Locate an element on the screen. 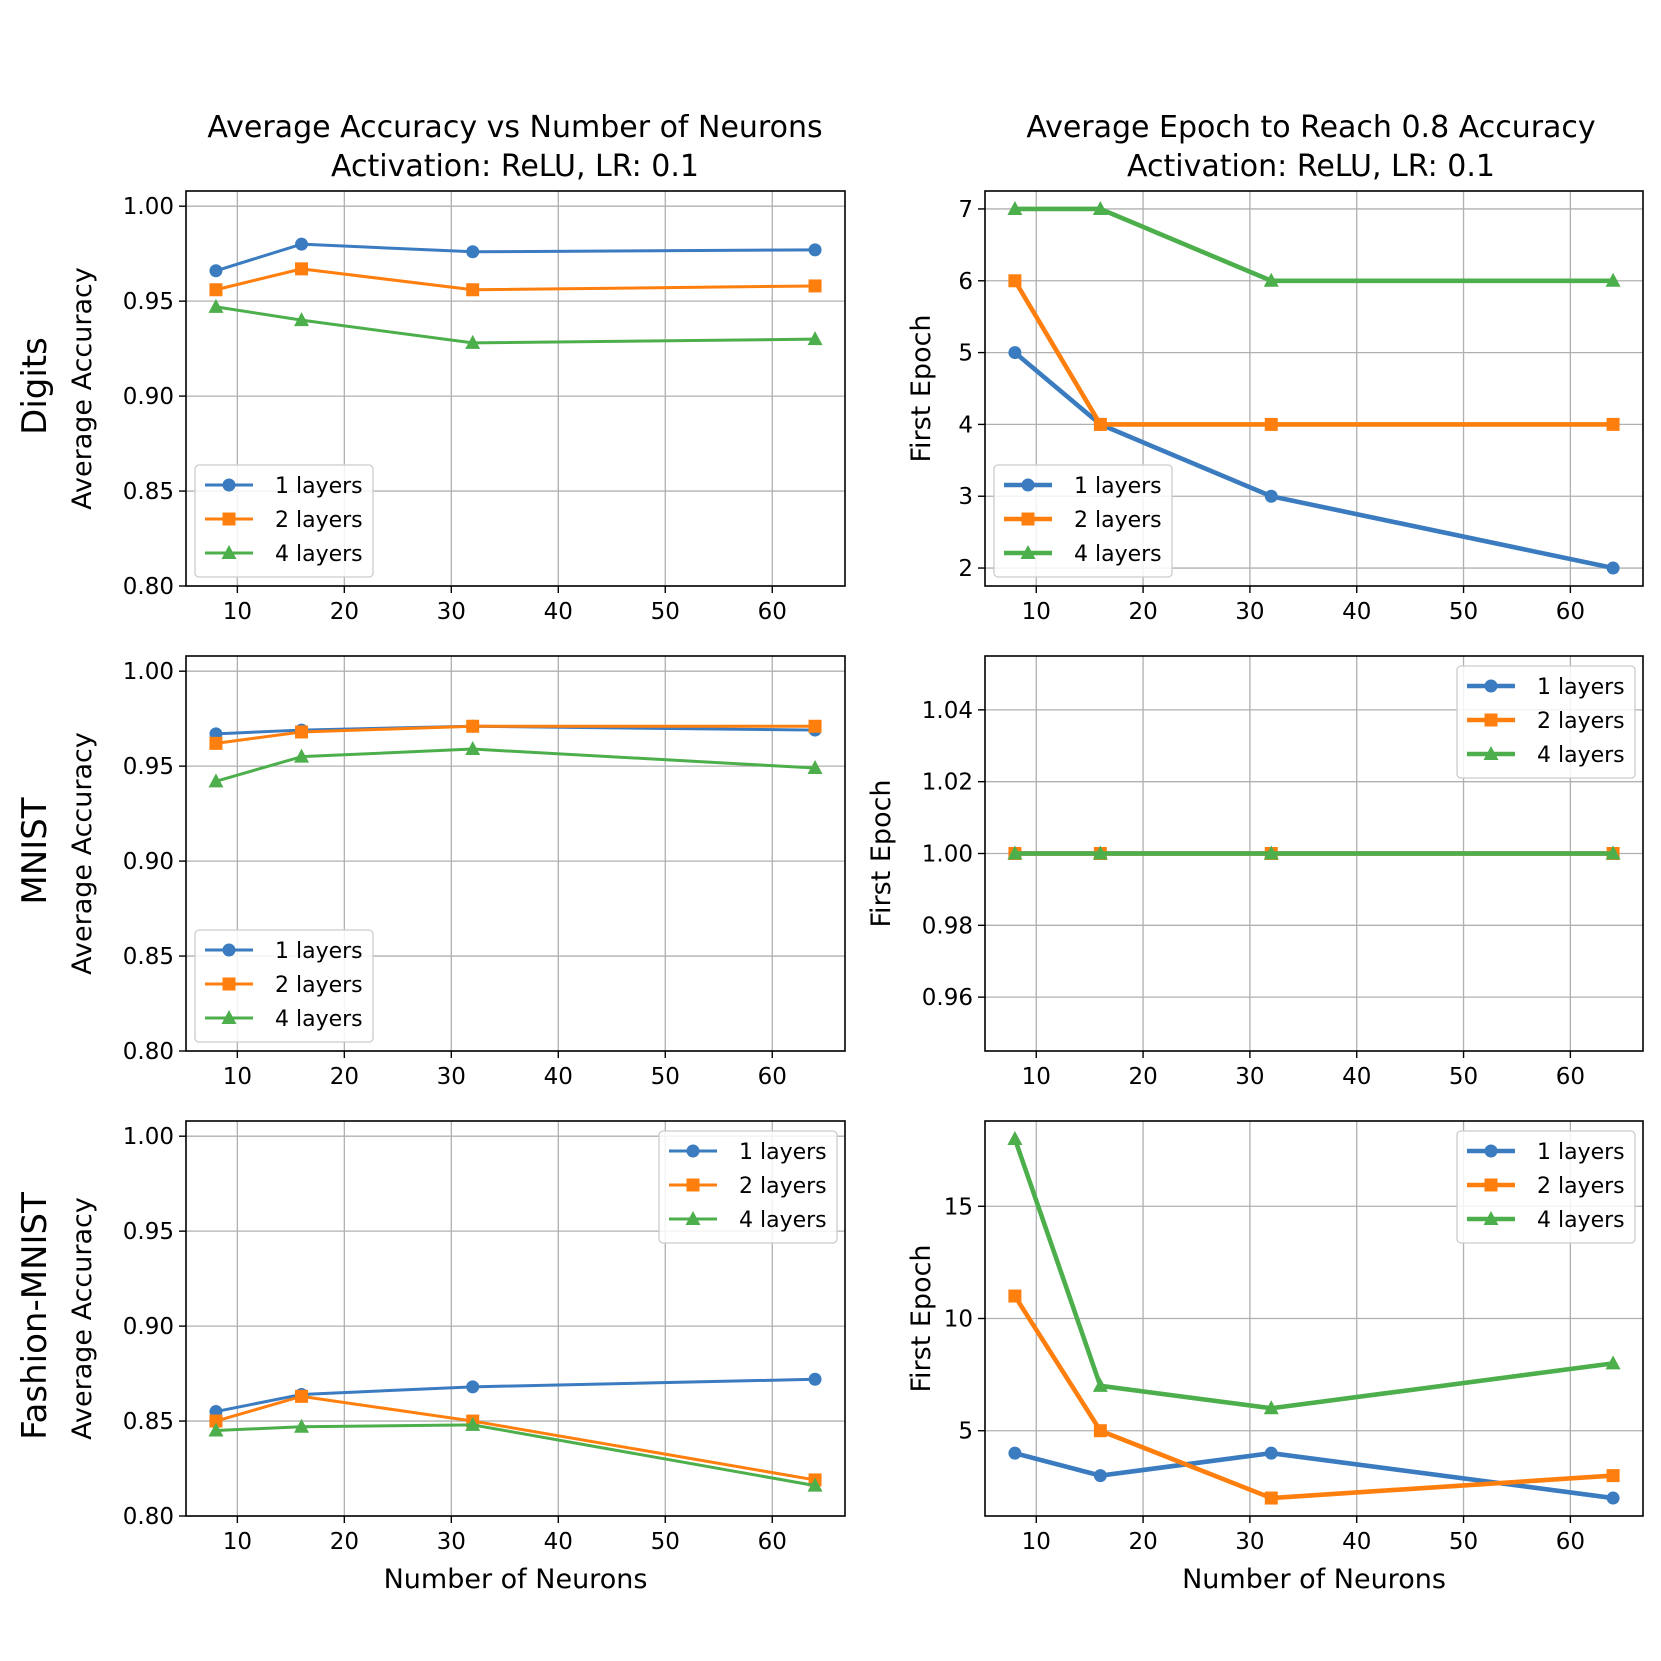 The width and height of the screenshot is (1661, 1661). legend-marker-4-layers is located at coordinates (693, 1218).